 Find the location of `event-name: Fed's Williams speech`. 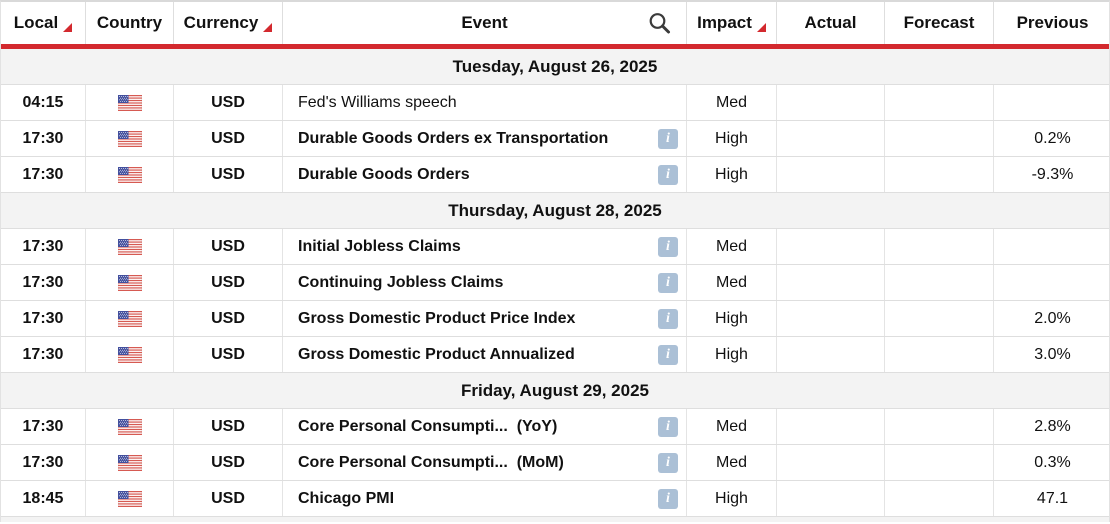

event-name: Fed's Williams speech is located at coordinates (377, 102).